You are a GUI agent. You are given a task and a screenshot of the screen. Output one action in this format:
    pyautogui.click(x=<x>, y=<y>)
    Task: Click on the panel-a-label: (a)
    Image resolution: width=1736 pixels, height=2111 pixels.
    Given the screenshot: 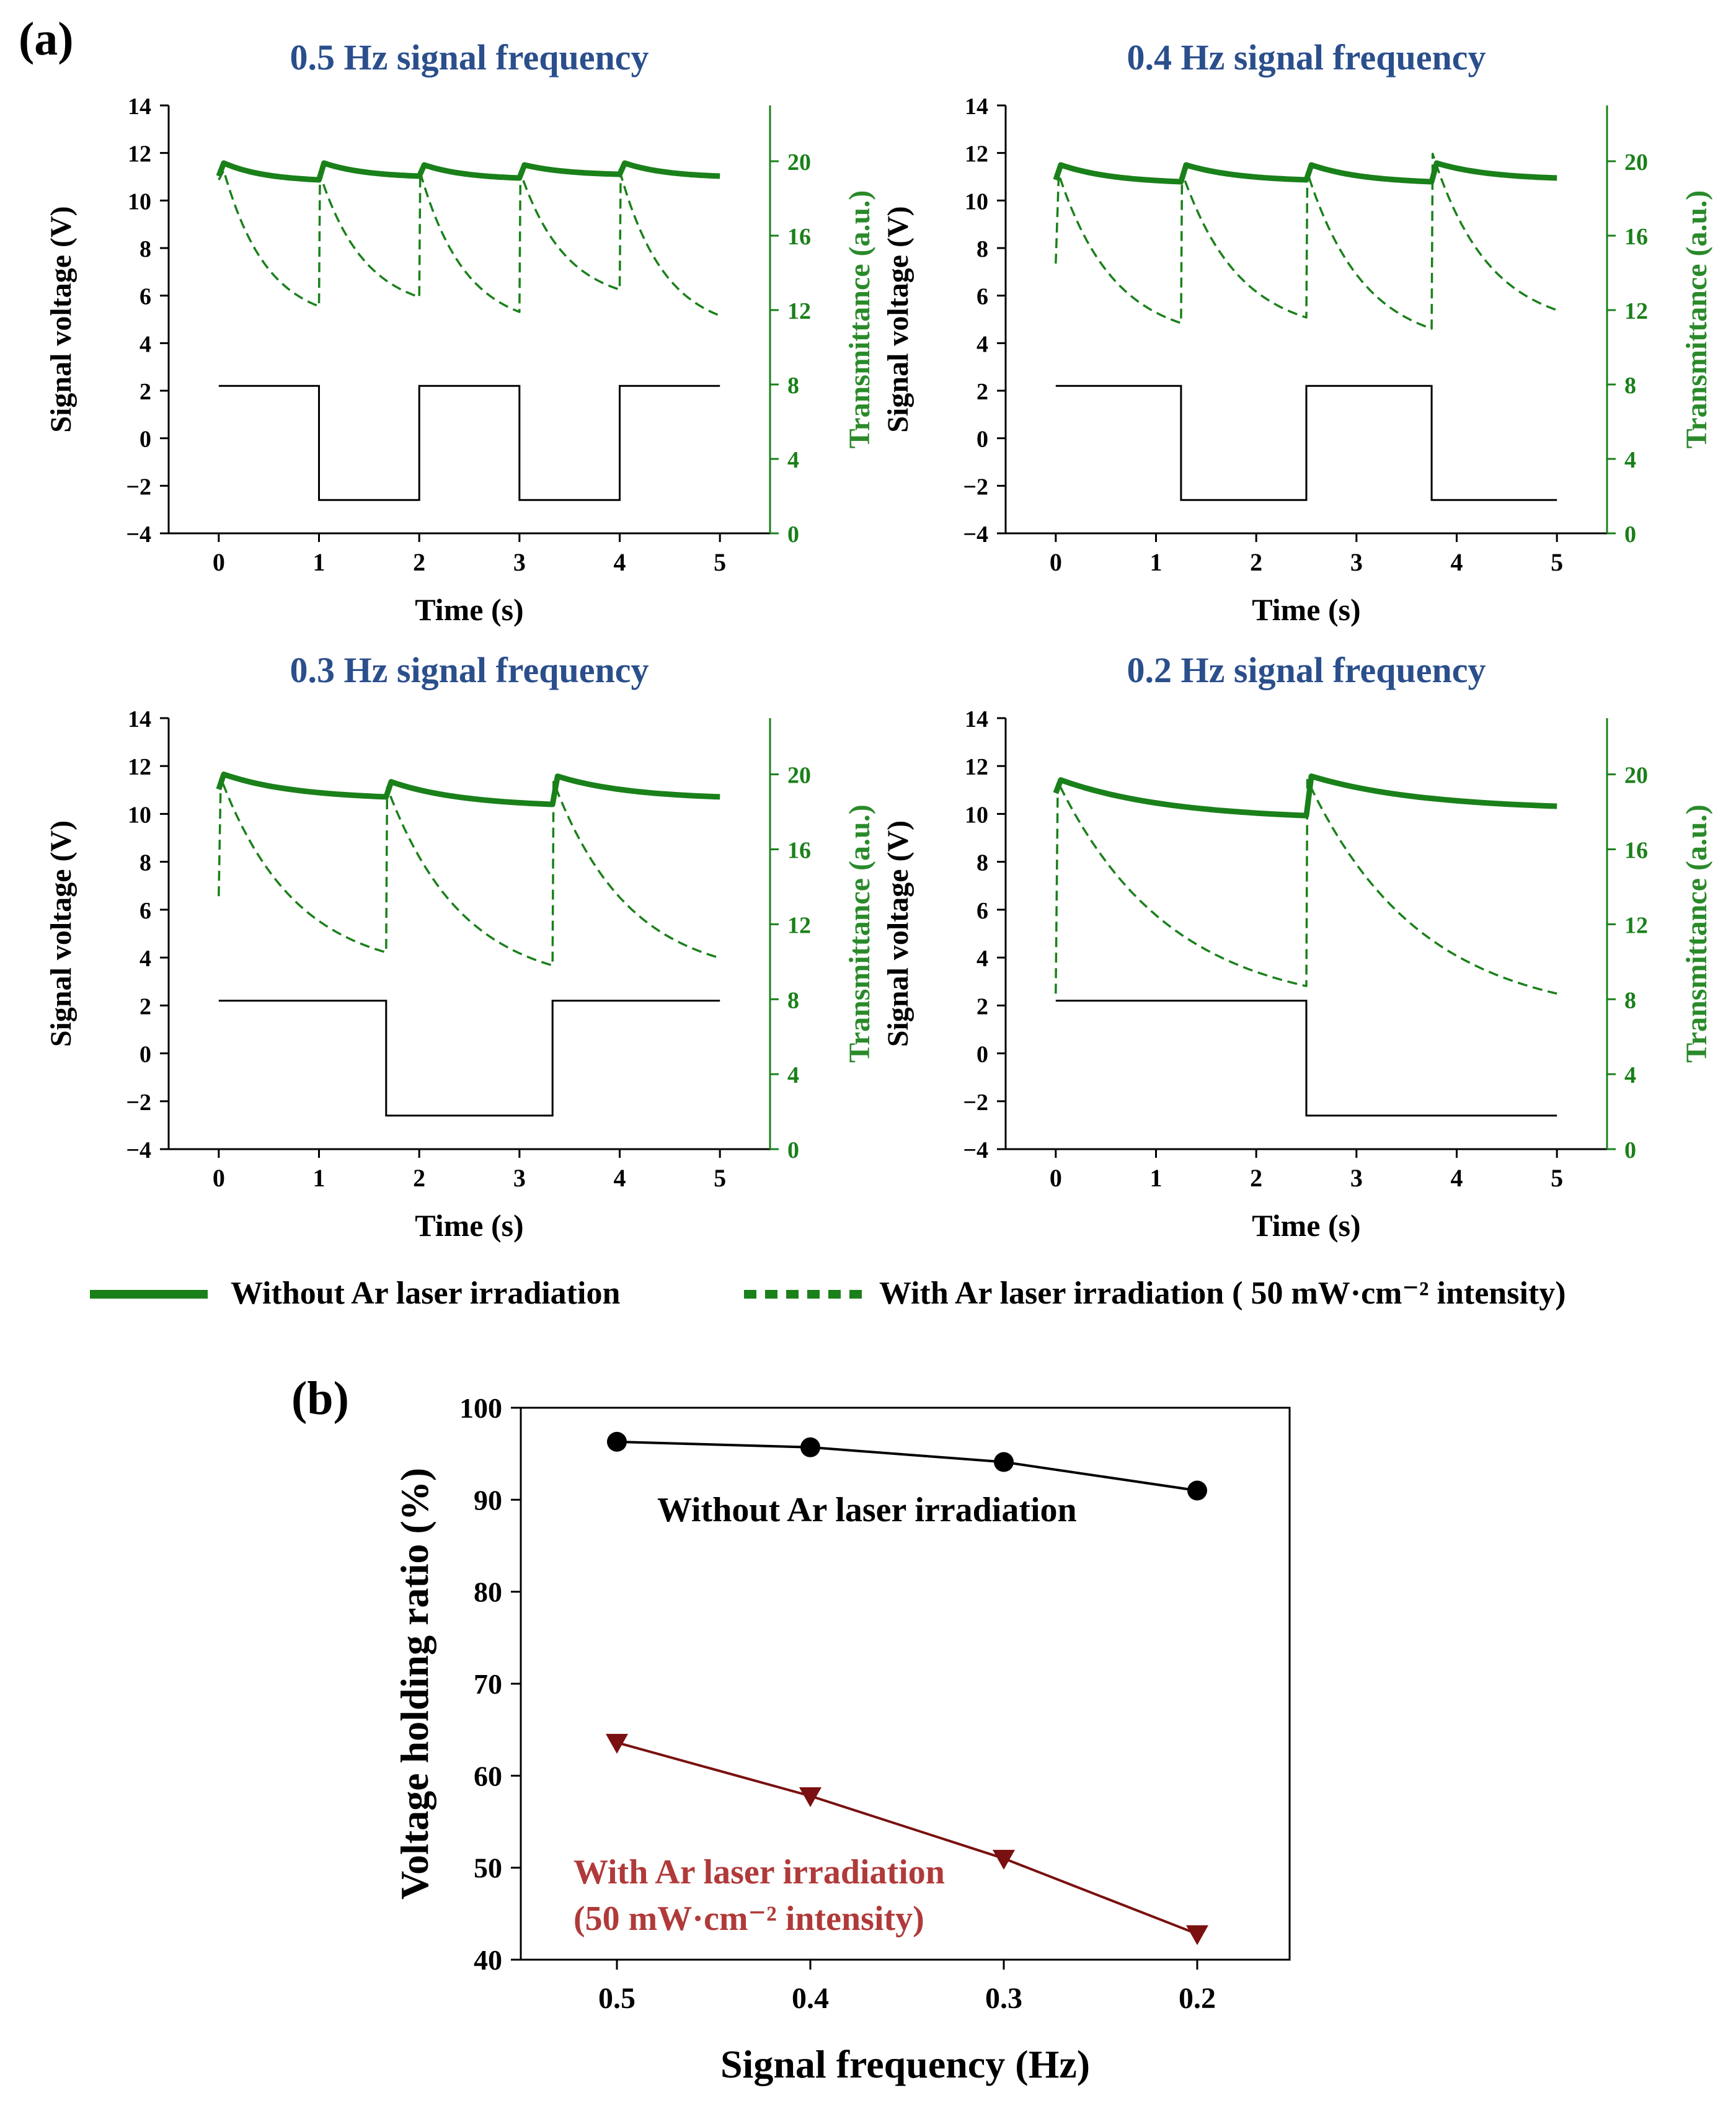 What is the action you would take?
    pyautogui.click(x=46, y=39)
    